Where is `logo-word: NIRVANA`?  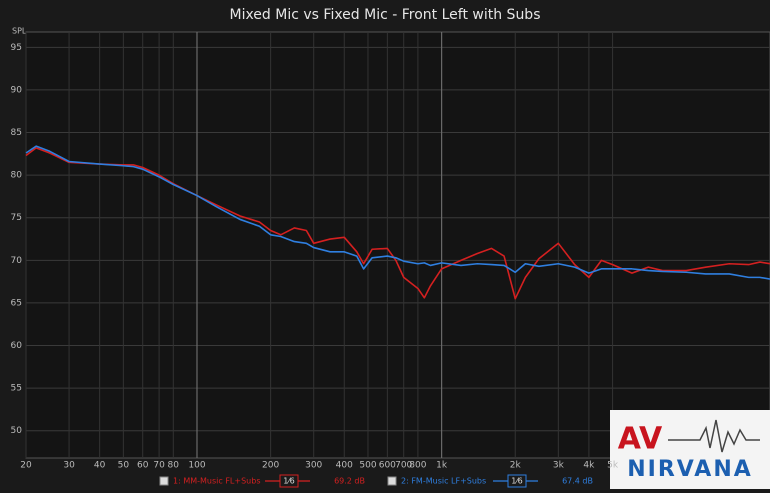
logo-word: NIRVANA is located at coordinates (690, 469).